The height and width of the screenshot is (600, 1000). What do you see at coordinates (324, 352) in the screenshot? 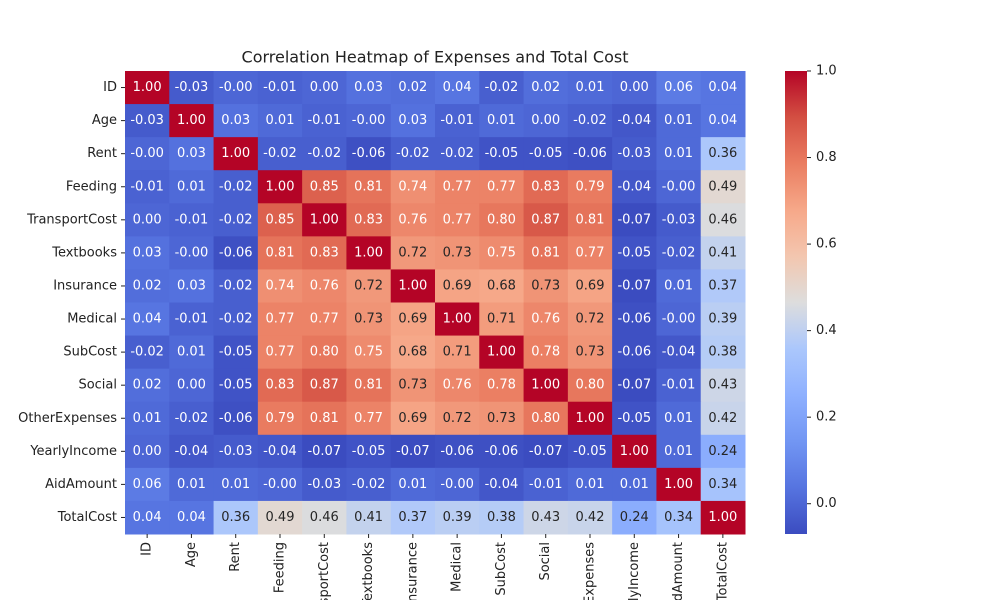
I see `cell-label: 0.80` at bounding box center [324, 352].